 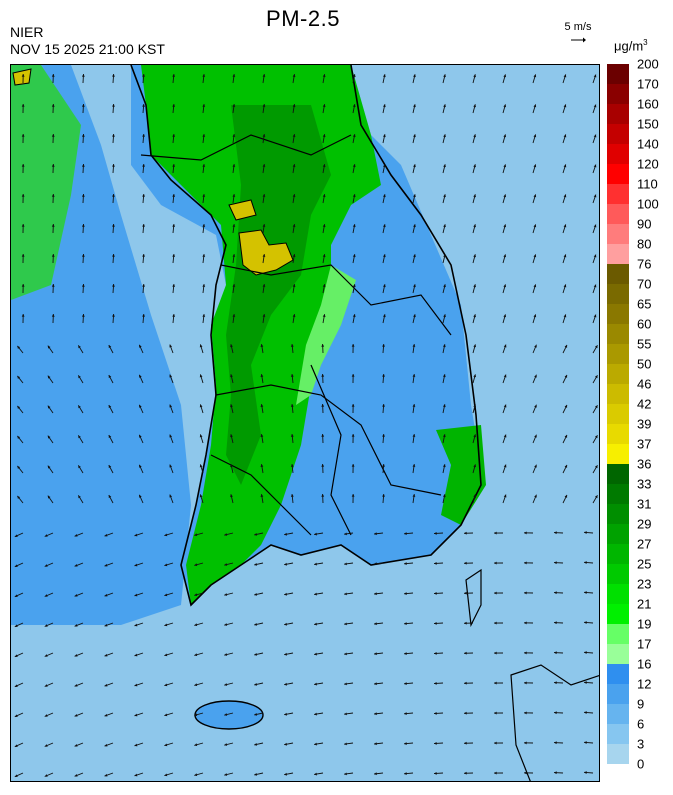 What do you see at coordinates (641, 764) in the screenshot?
I see `legend-label: 0` at bounding box center [641, 764].